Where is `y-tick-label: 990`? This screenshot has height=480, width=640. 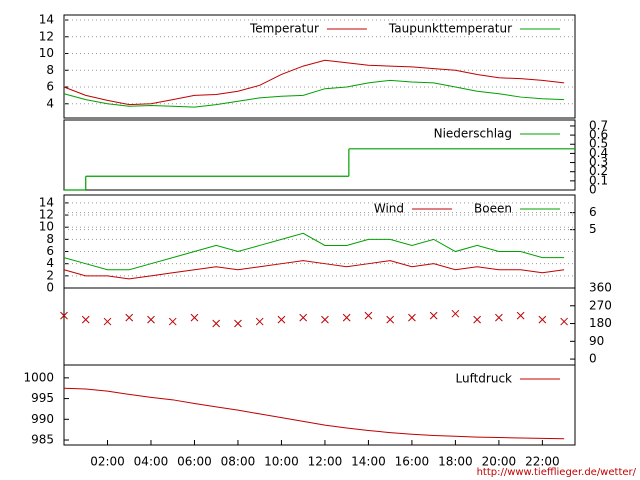
y-tick-label: 990 is located at coordinates (42, 419).